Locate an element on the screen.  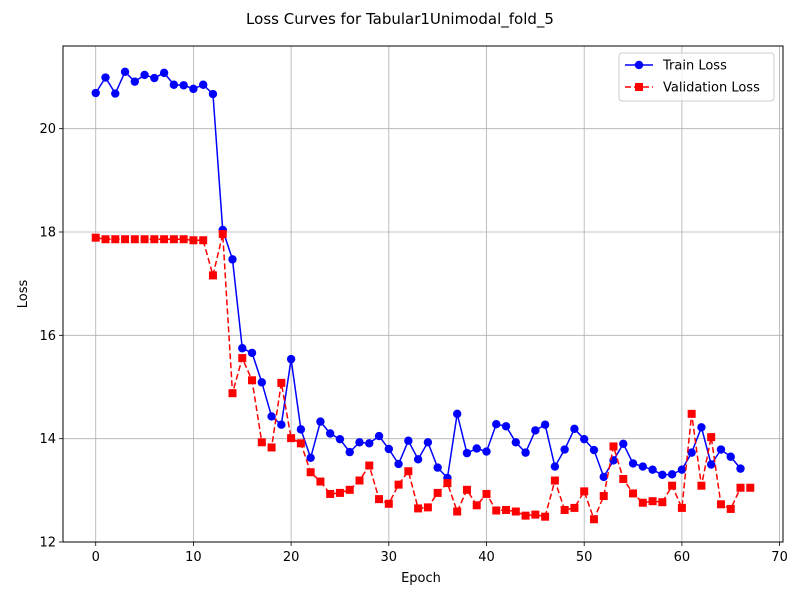
x-tick-label: 0 is located at coordinates (96, 557).